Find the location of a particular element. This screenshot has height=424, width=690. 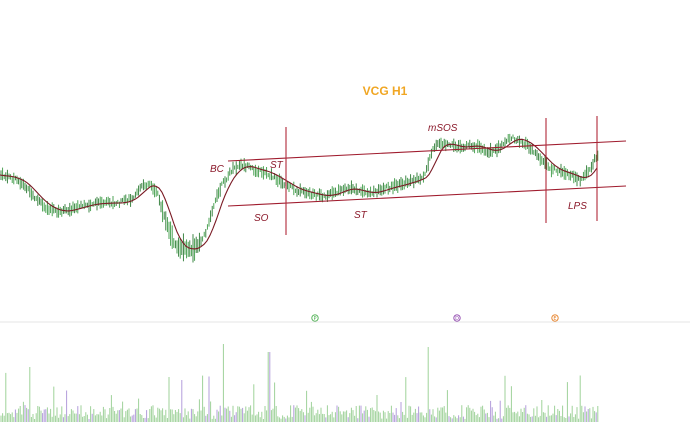

event-marker-1: P is located at coordinates (315, 318).